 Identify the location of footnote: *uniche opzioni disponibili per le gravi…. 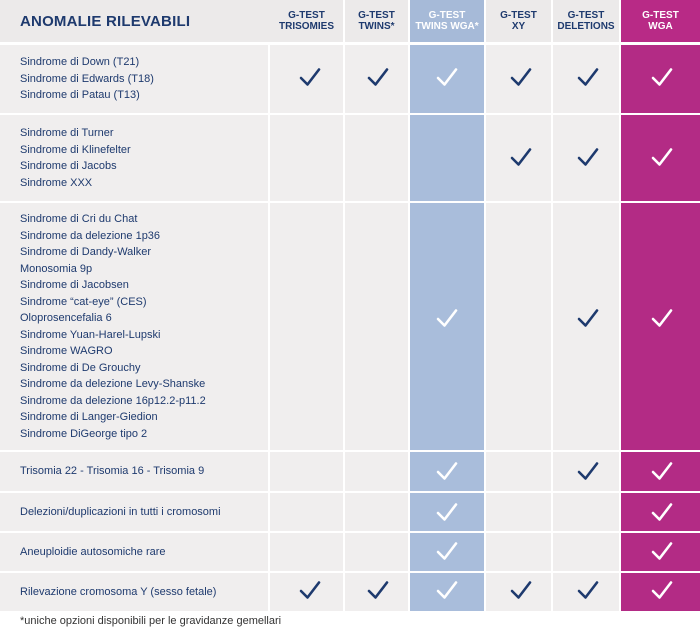
(151, 621).